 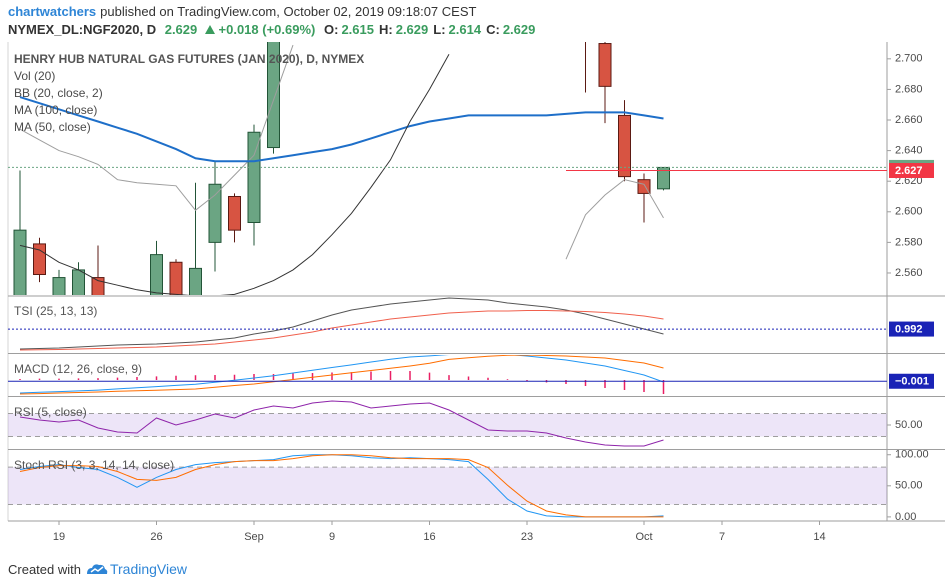 What do you see at coordinates (254, 537) in the screenshot?
I see `x-tick-label: Sep` at bounding box center [254, 537].